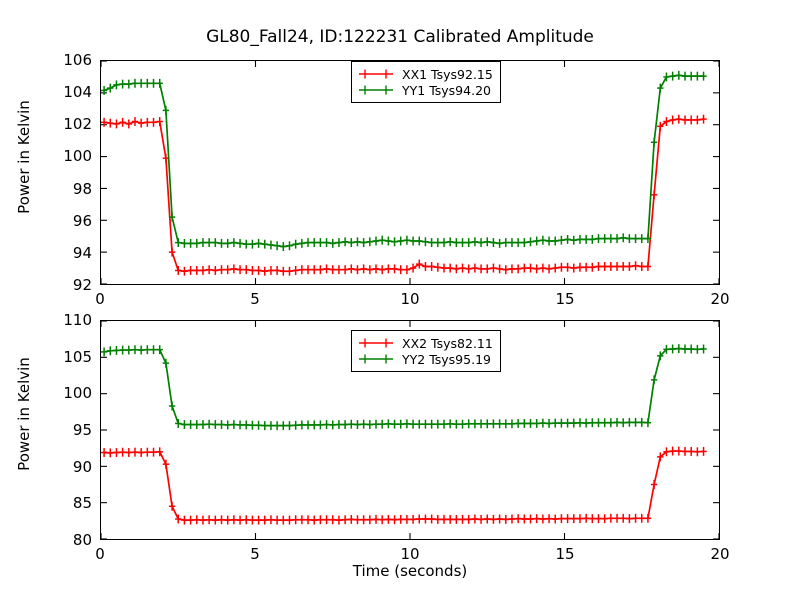 This screenshot has width=800, height=600. Describe the element at coordinates (376, 359) in the screenshot. I see `legend-line-sample-yy2` at that location.